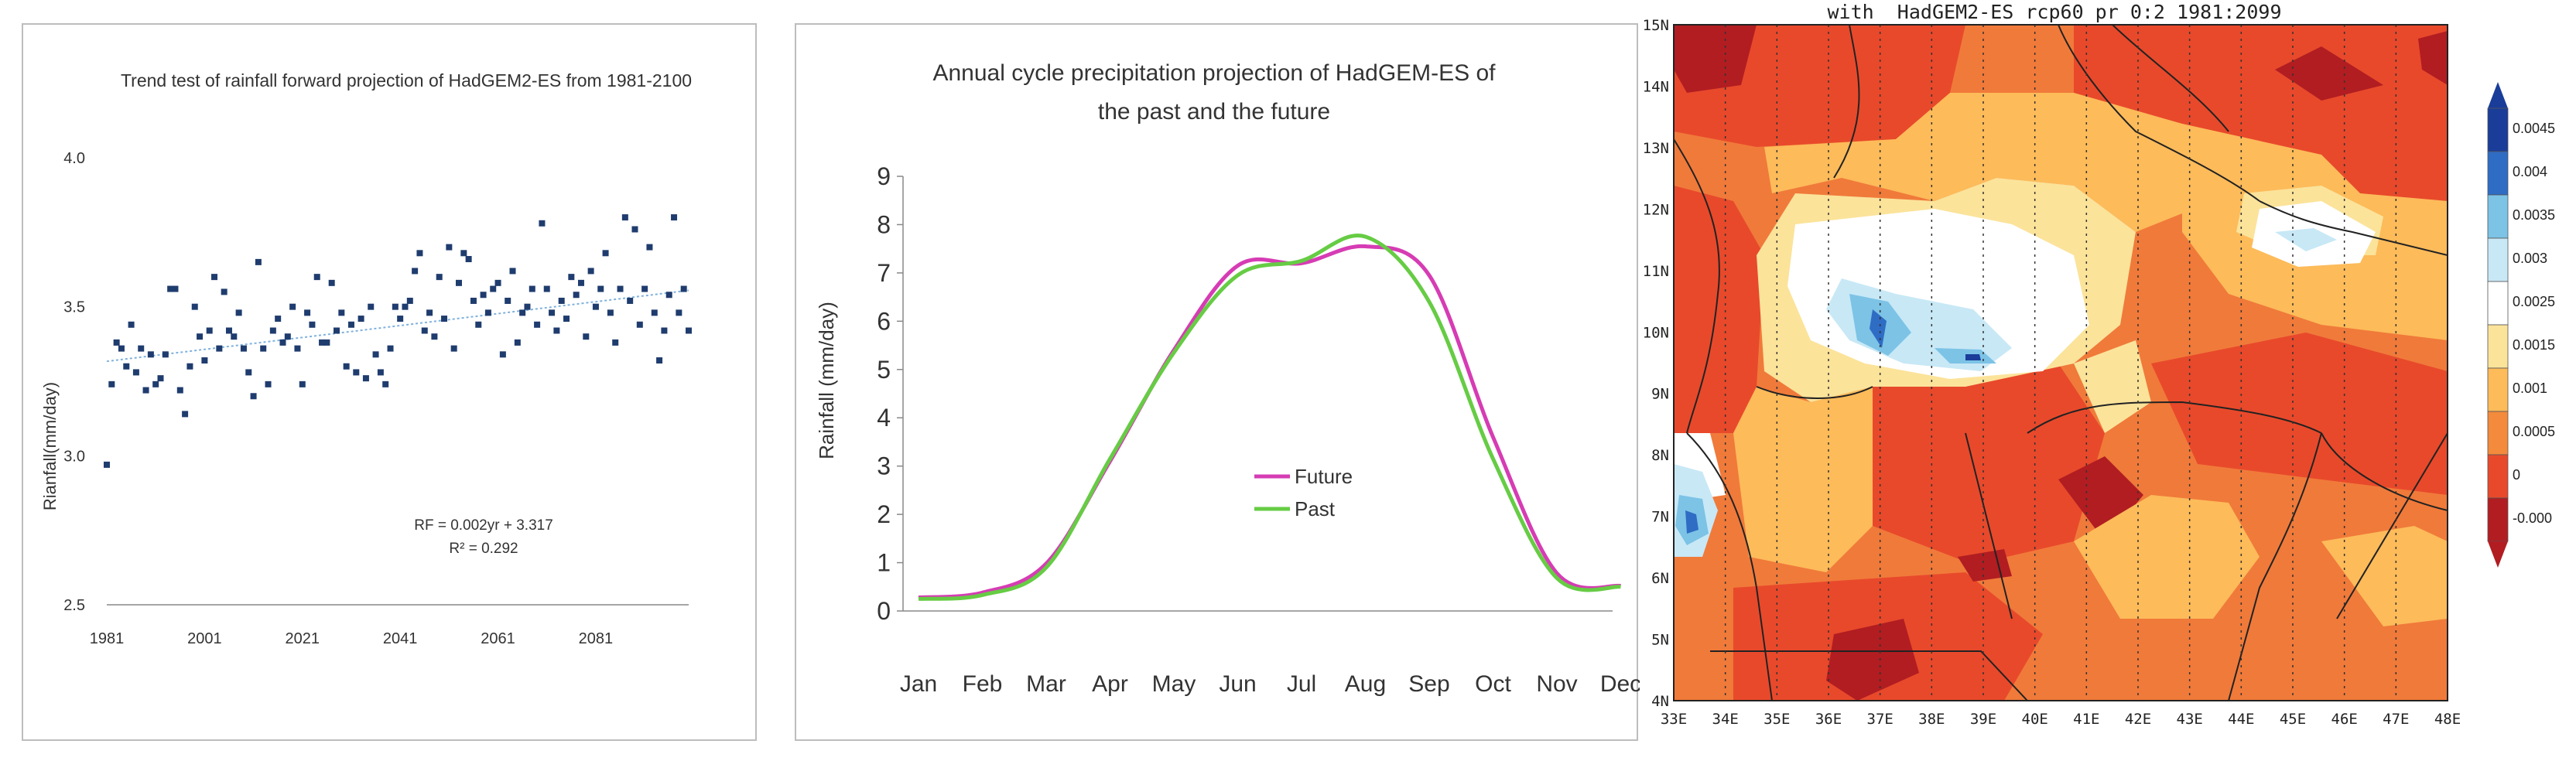 The height and width of the screenshot is (761, 2576). Describe the element at coordinates (827, 380) in the screenshot. I see `line-ylabel: Rainfall (mm/day)` at that location.